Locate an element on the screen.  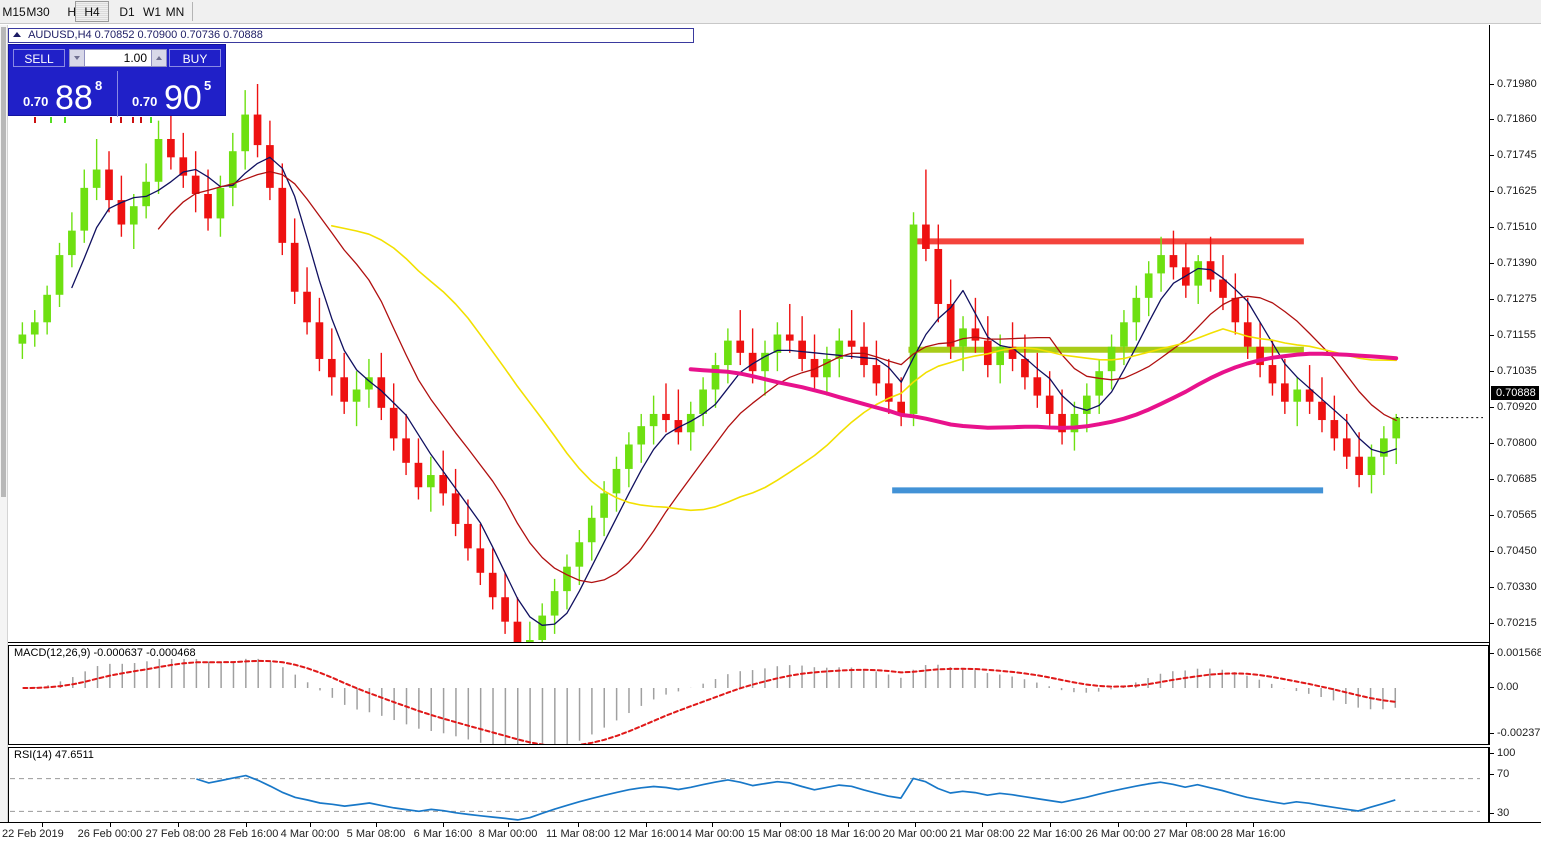
vertical-scrollbar is located at coordinates (4, 423).